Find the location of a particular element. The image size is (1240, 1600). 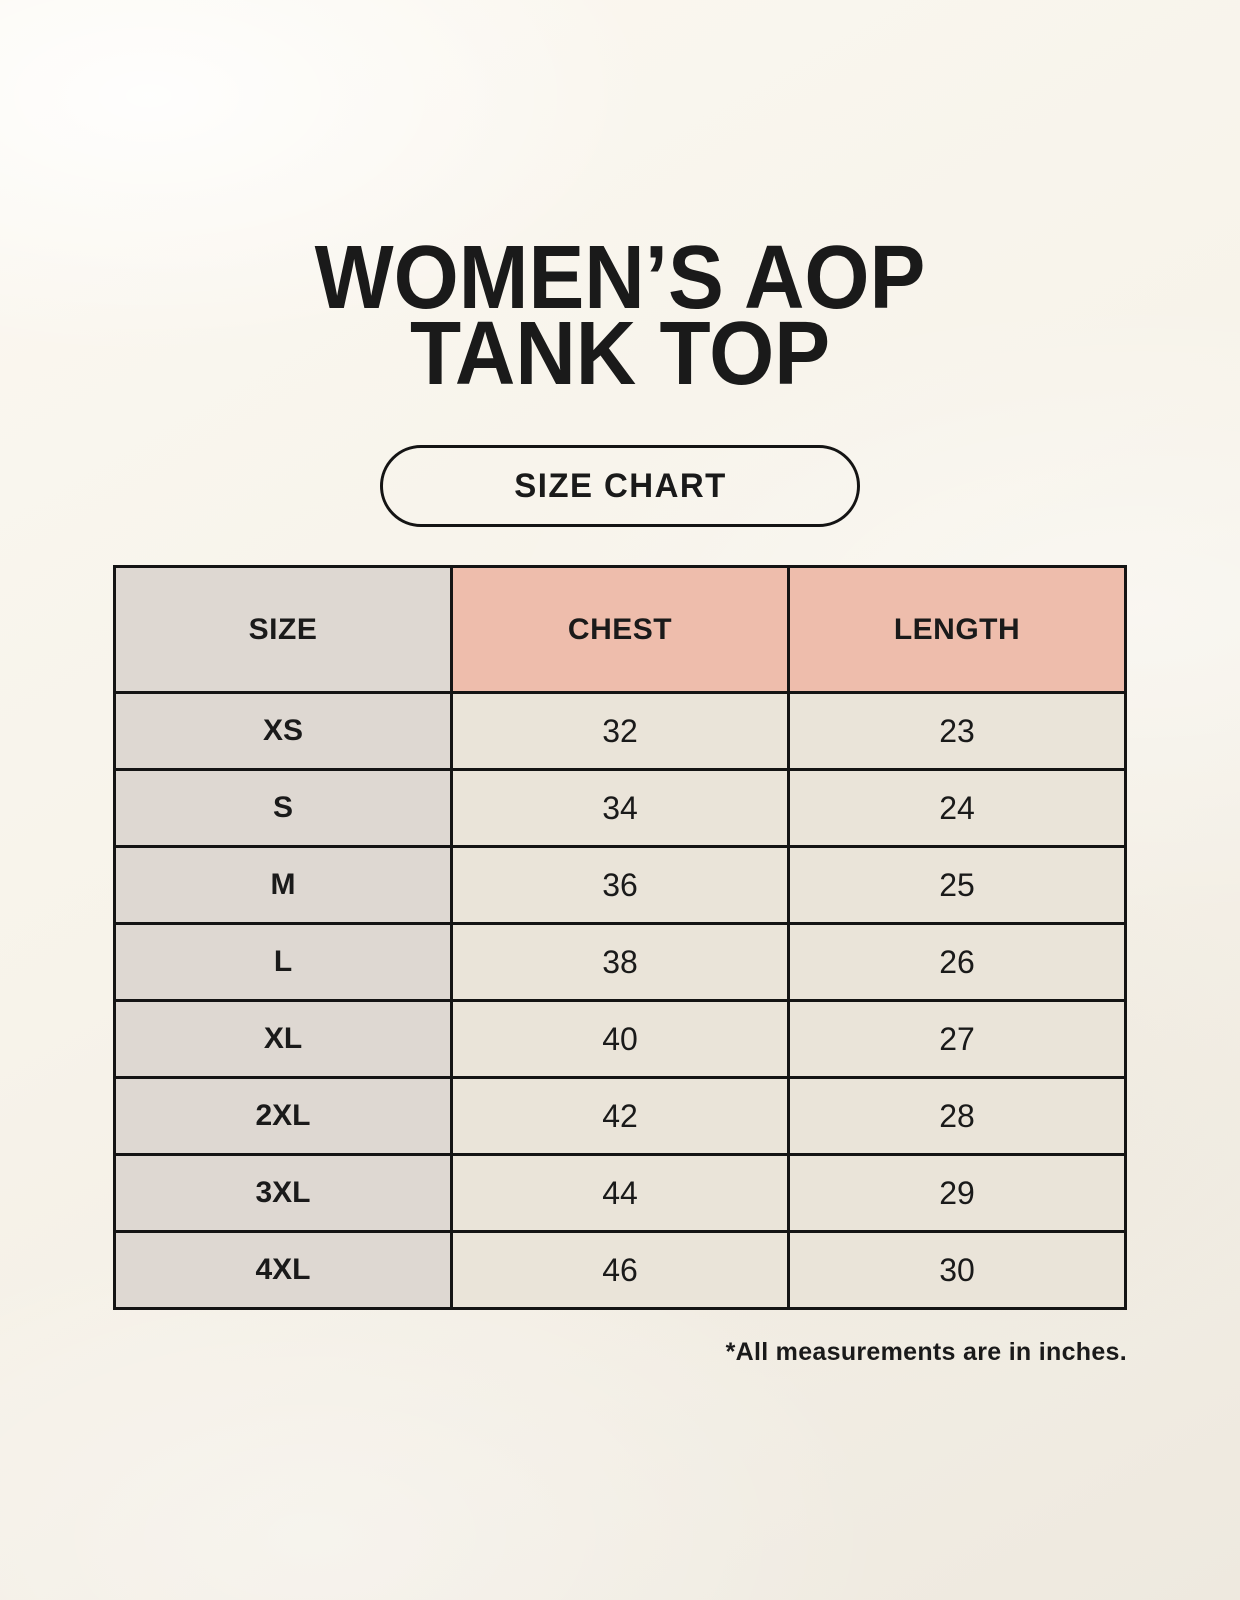

column-header-chest: CHEST is located at coordinates (620, 629).